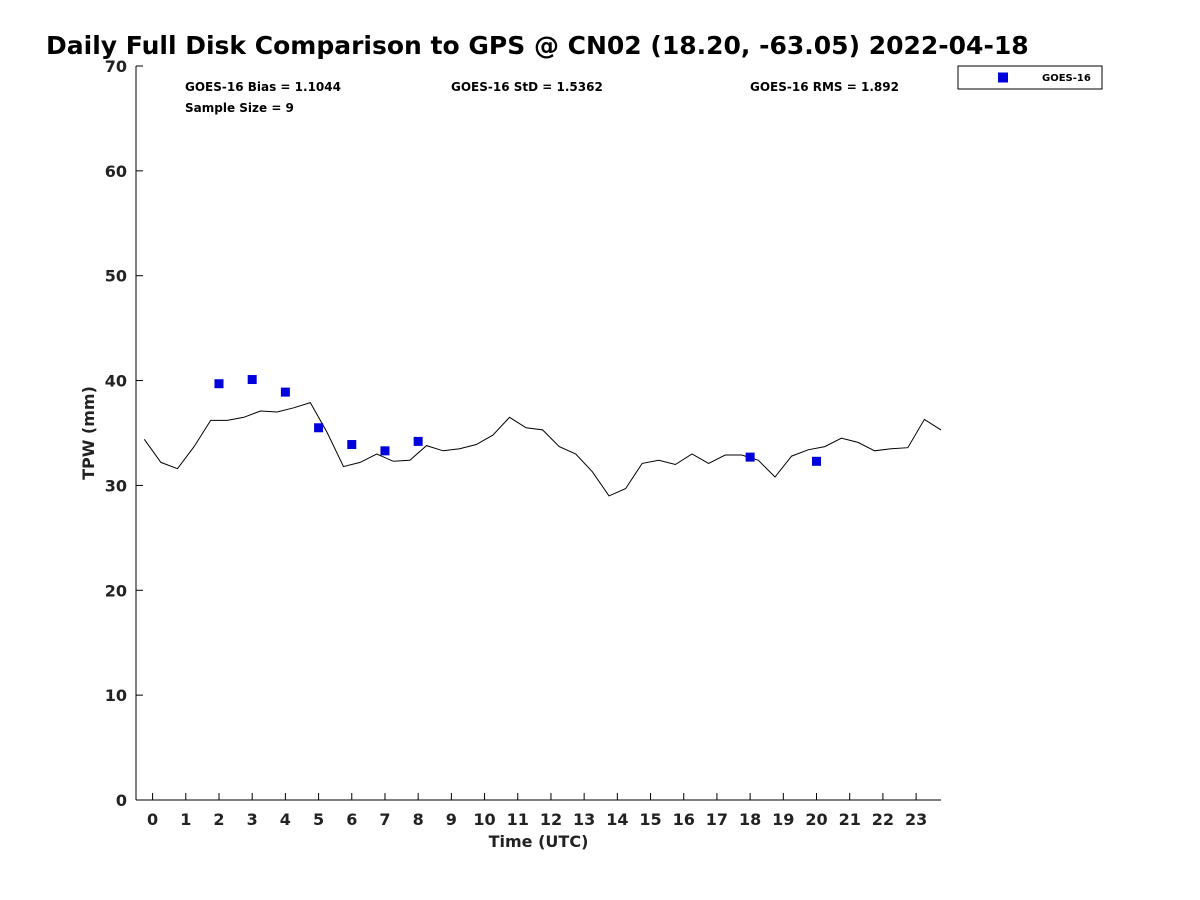 The image size is (1200, 900). What do you see at coordinates (218, 819) in the screenshot?
I see `x-tick-label: 2` at bounding box center [218, 819].